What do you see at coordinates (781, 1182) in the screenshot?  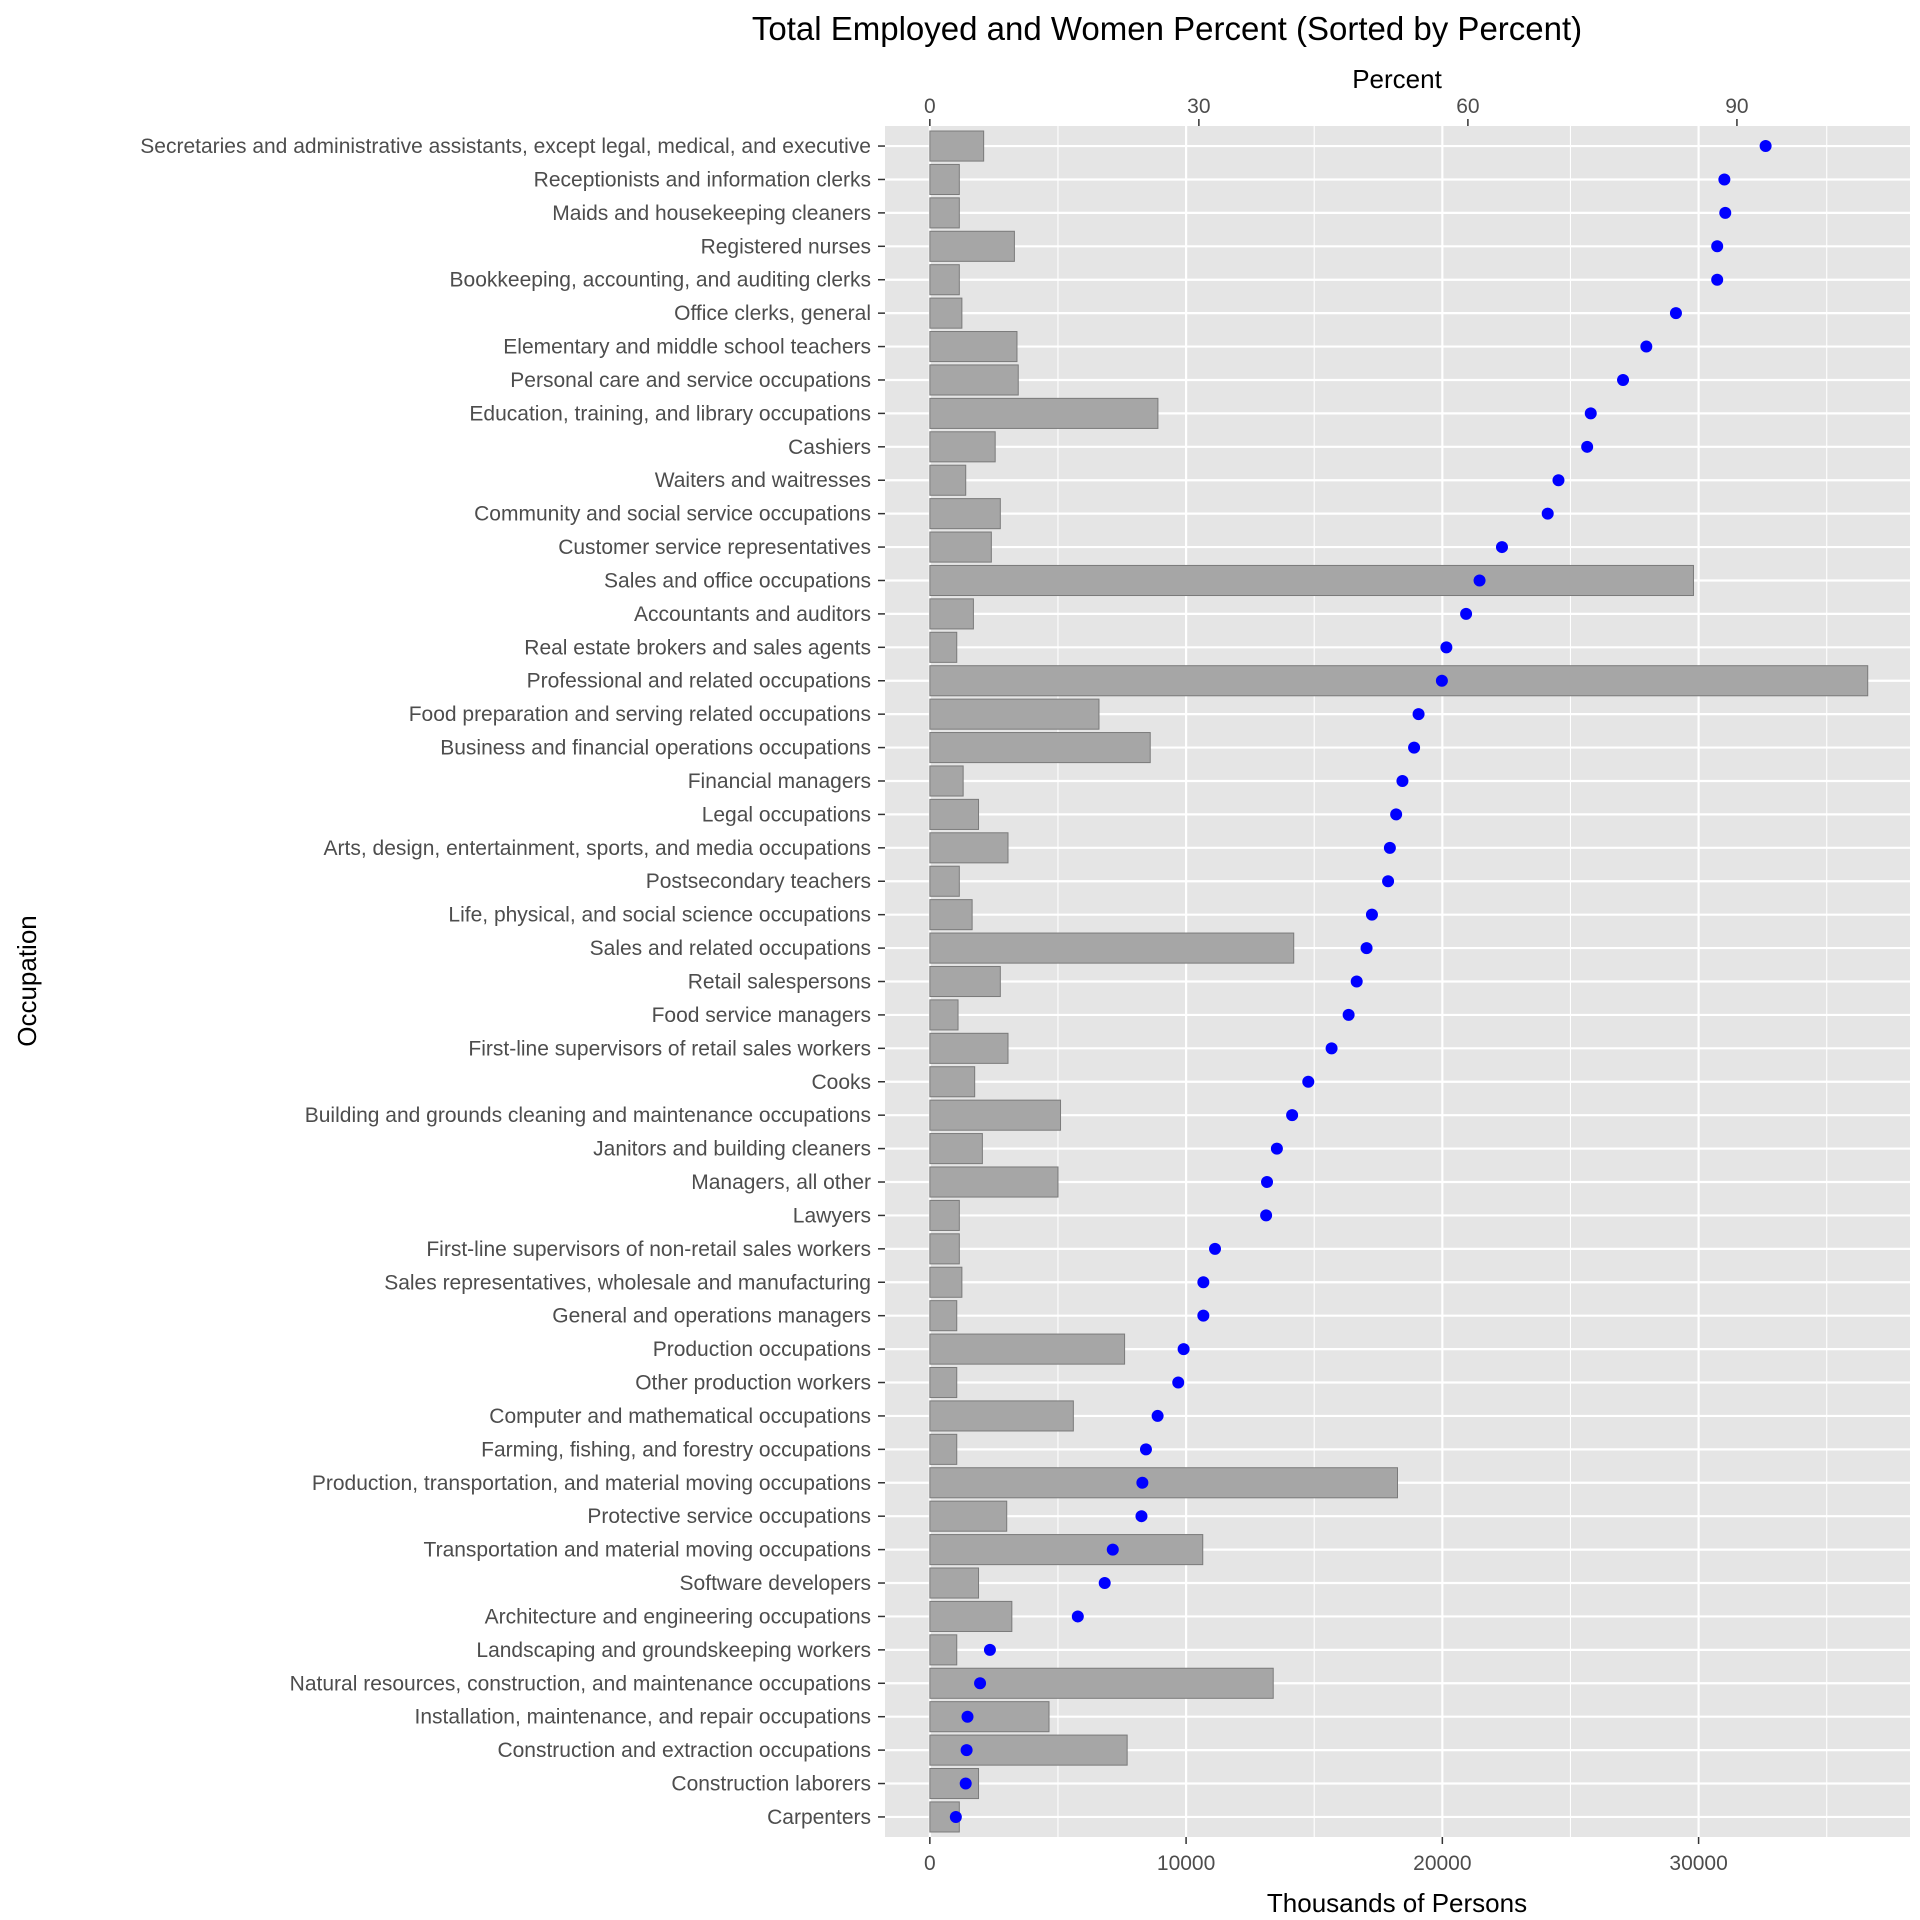 I see `category-label: Managers, all other` at bounding box center [781, 1182].